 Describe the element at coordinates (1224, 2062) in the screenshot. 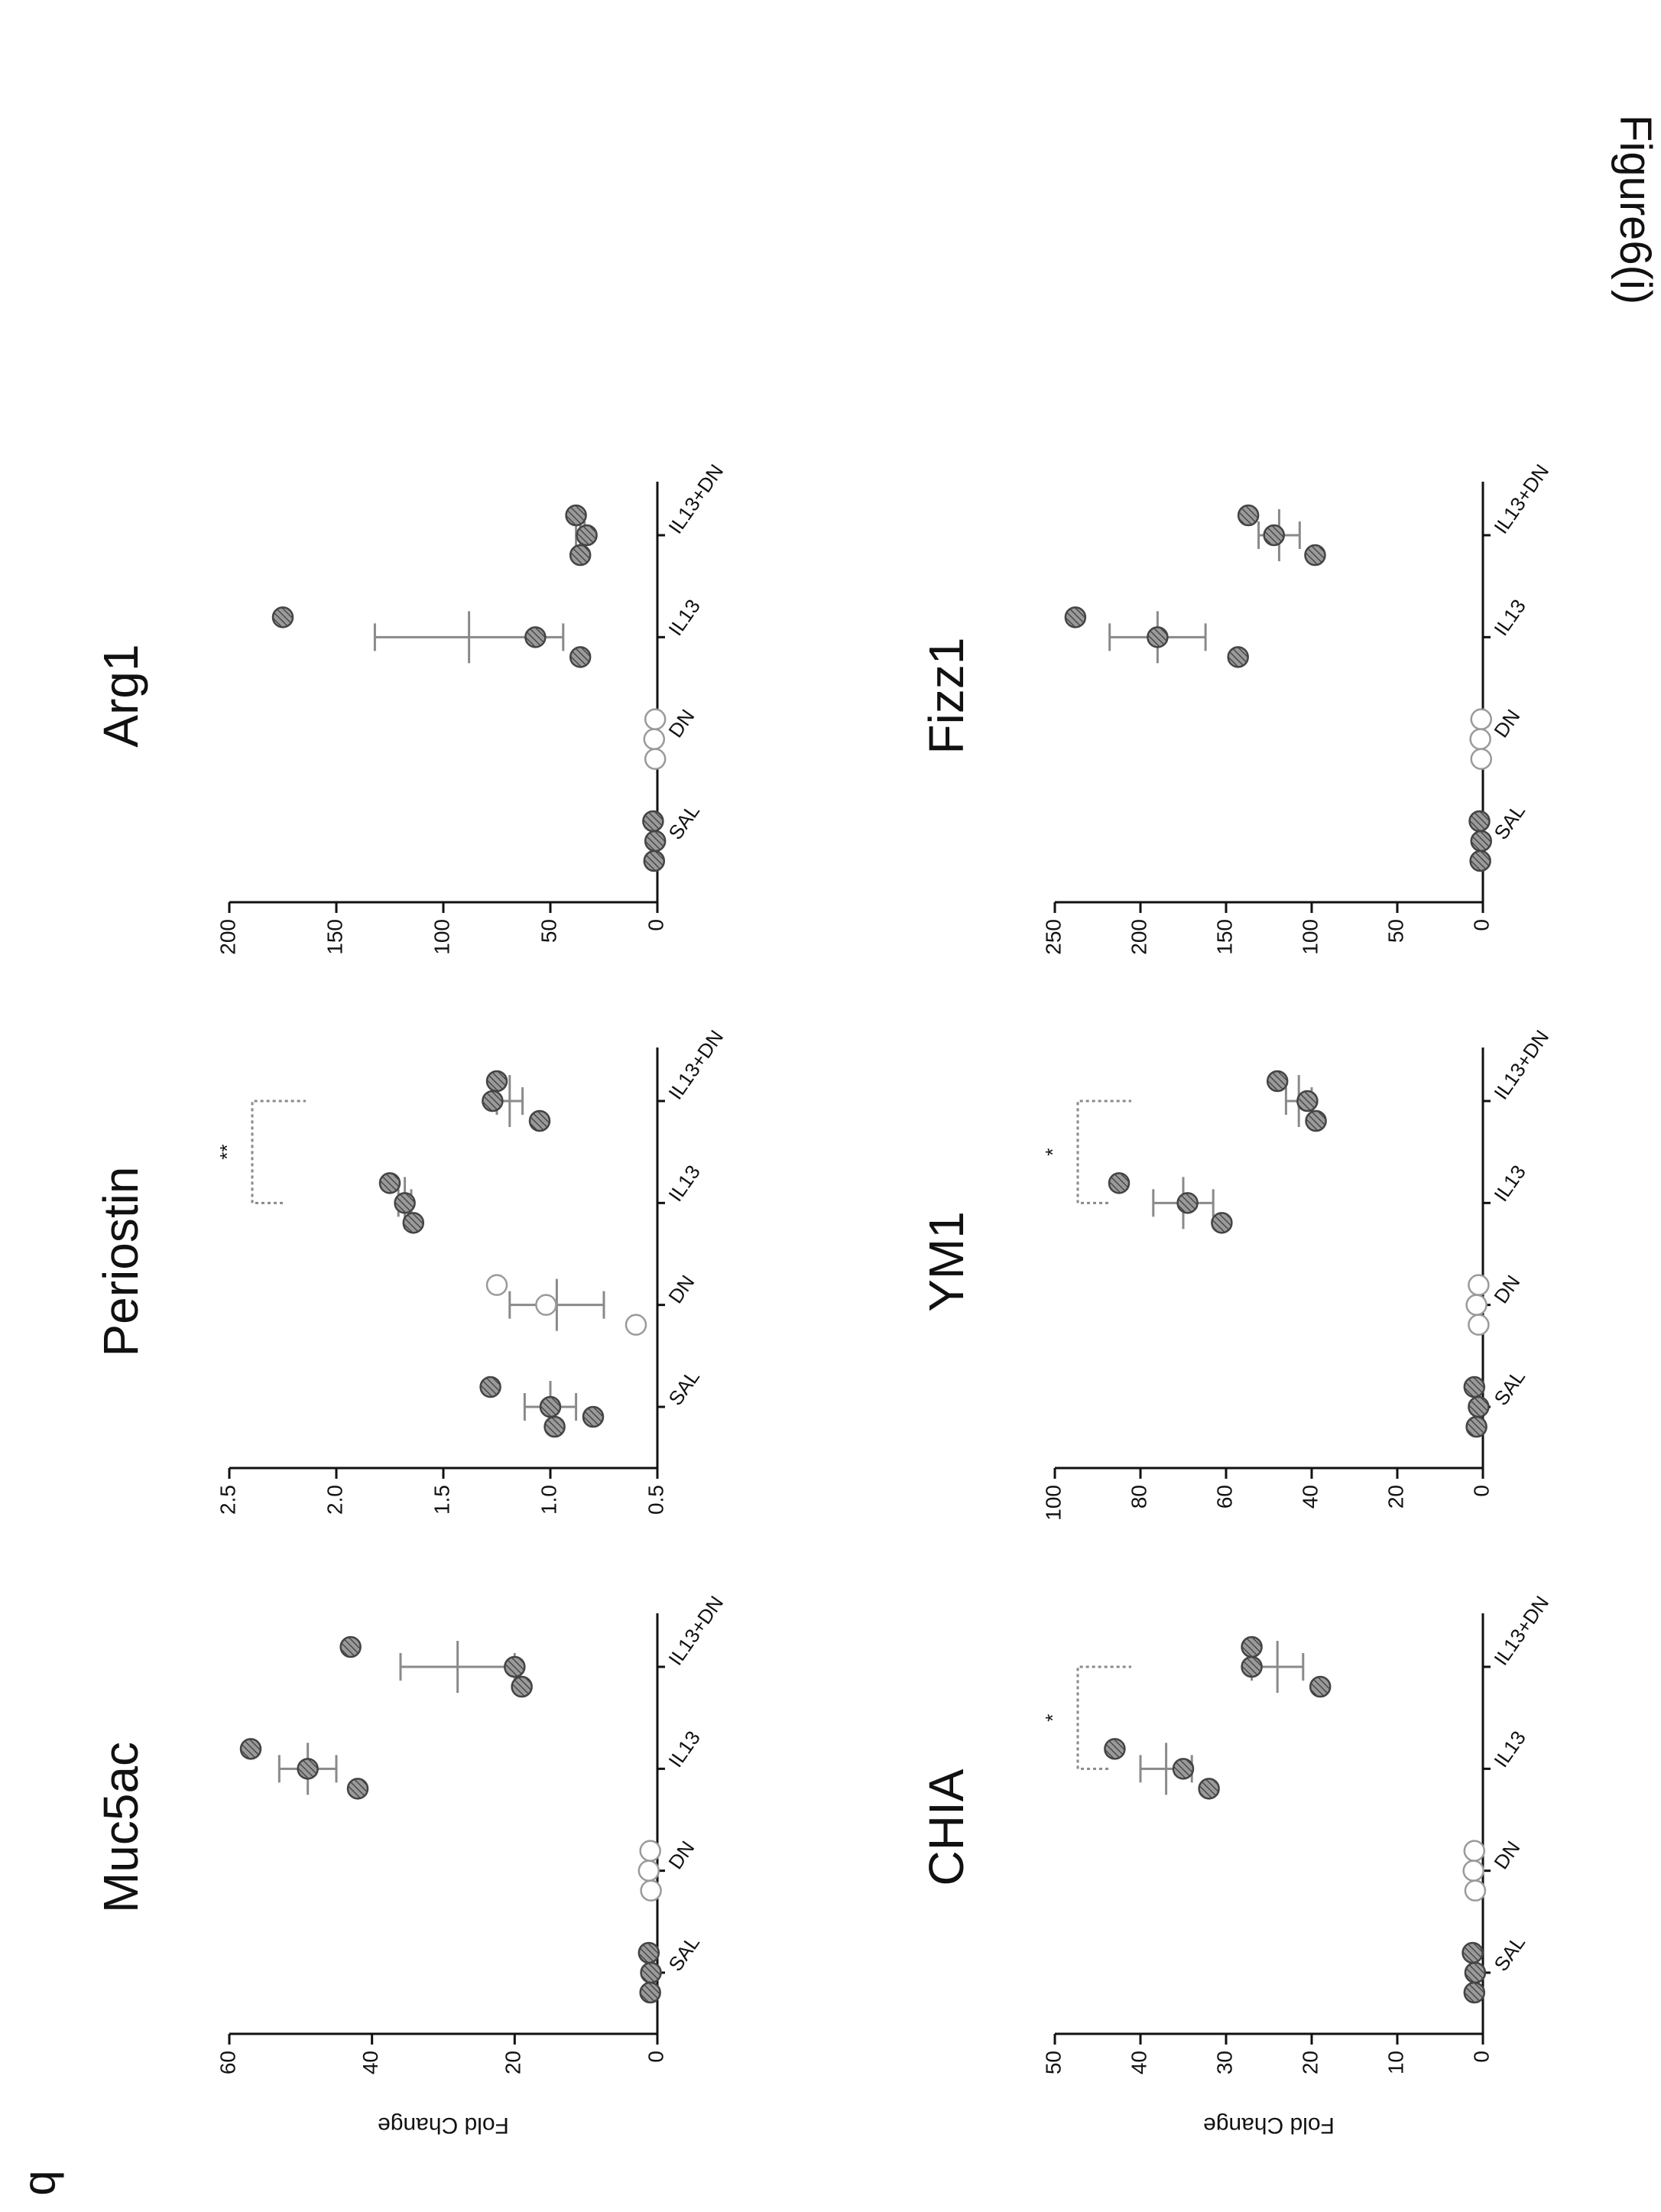

I see `y-tick-label: 30` at that location.